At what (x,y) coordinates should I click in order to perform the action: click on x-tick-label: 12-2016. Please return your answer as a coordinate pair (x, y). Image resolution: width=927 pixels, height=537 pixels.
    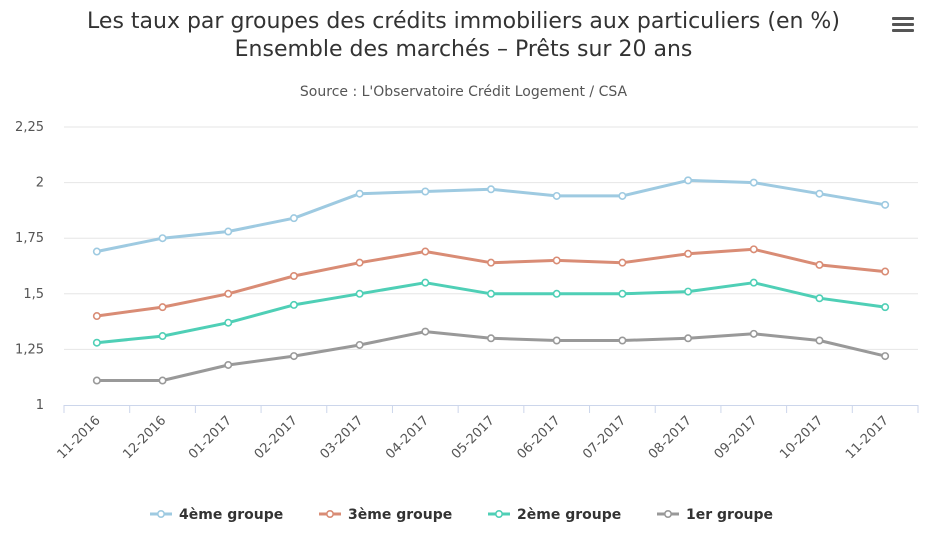
    Looking at the image, I should click on (144, 437).